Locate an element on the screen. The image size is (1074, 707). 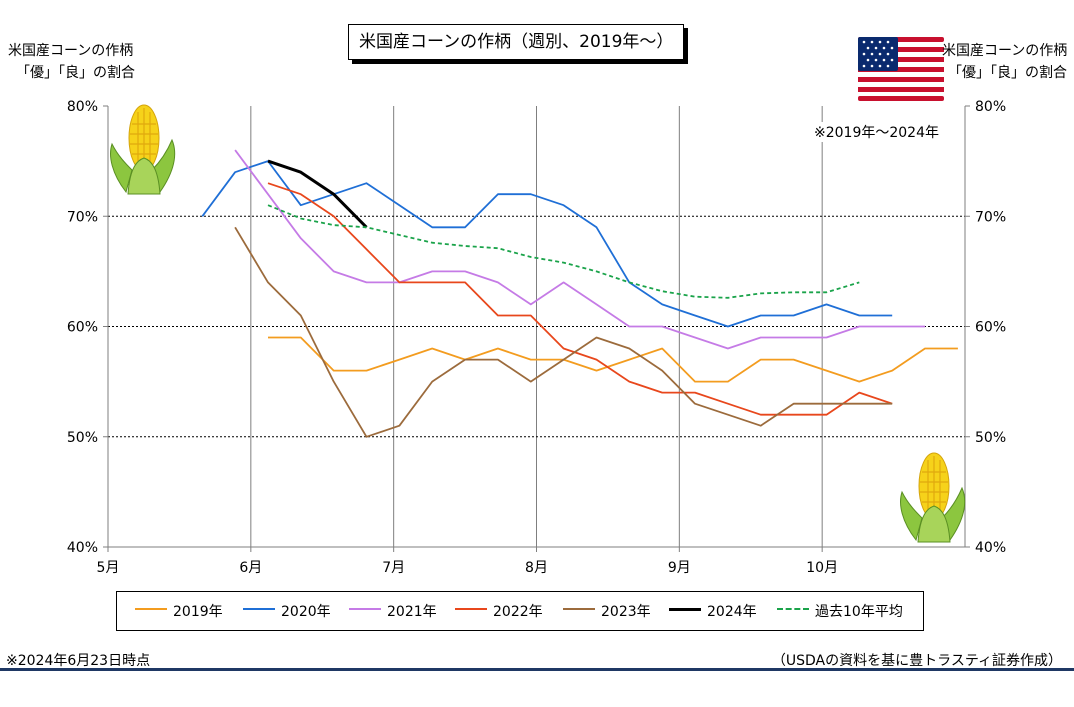
legend-label: 過去10年平均 is located at coordinates (859, 612).